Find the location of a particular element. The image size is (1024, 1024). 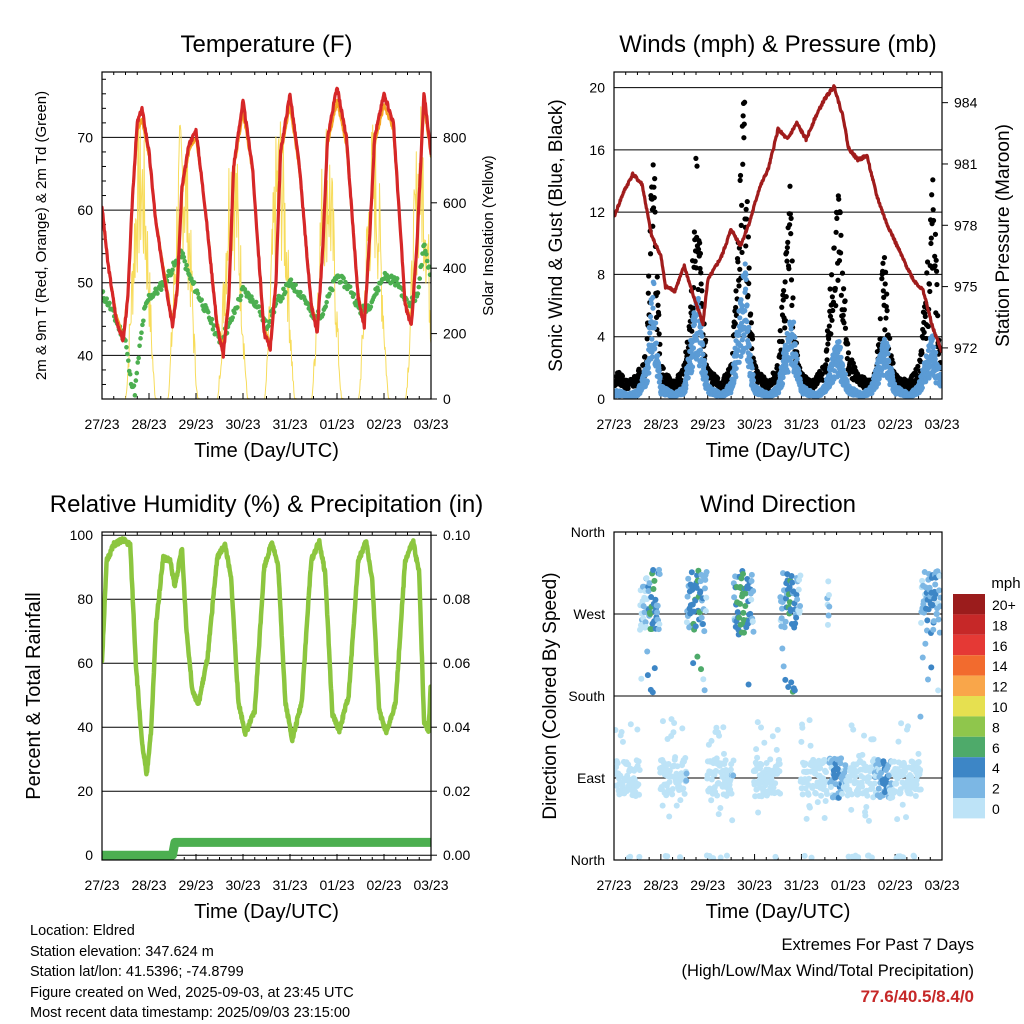

station-latlon: Station lat/lon: 41.5396; -74.8799 is located at coordinates (137, 972).